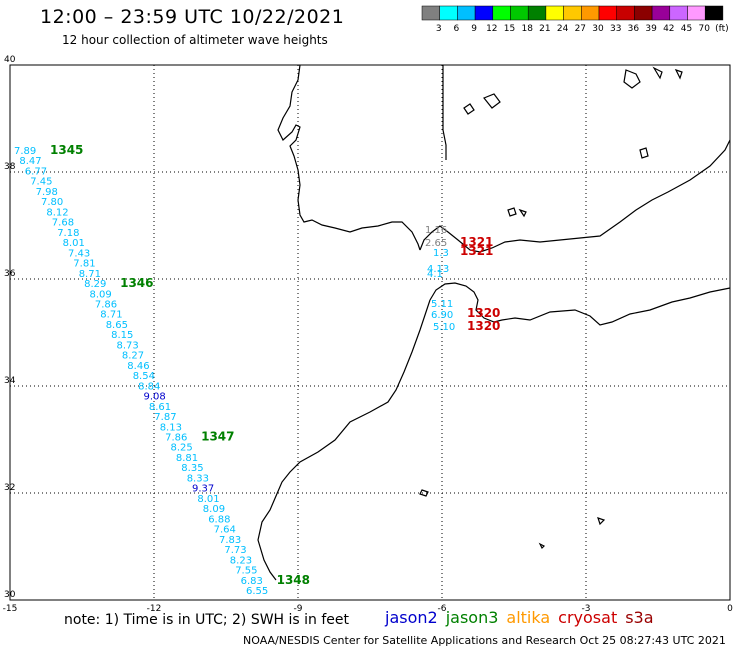 Image resolution: width=740 pixels, height=650 pixels. What do you see at coordinates (615, 29) in the screenshot?
I see `colorbar-label: 33` at bounding box center [615, 29].